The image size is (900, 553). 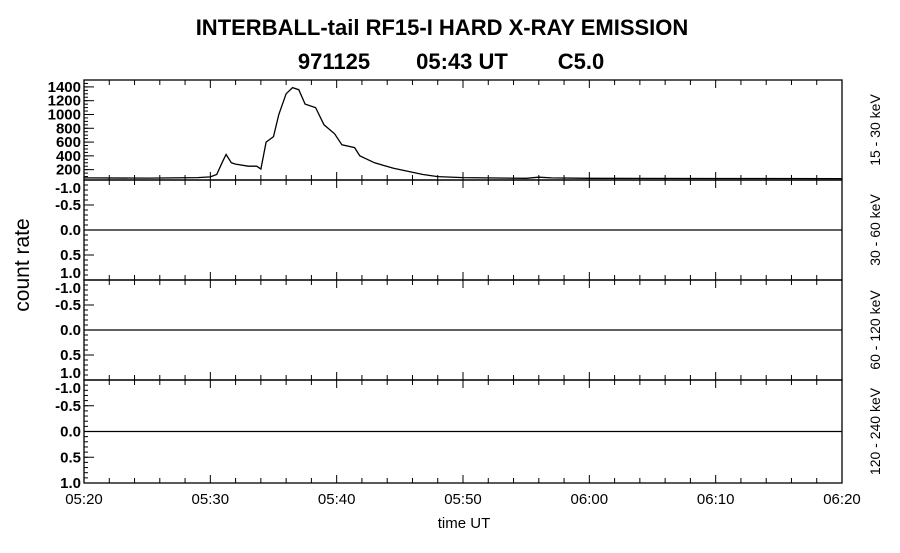 What do you see at coordinates (875, 431) in the screenshot?
I see `energy-band-label: 120 - 240 keV` at bounding box center [875, 431].